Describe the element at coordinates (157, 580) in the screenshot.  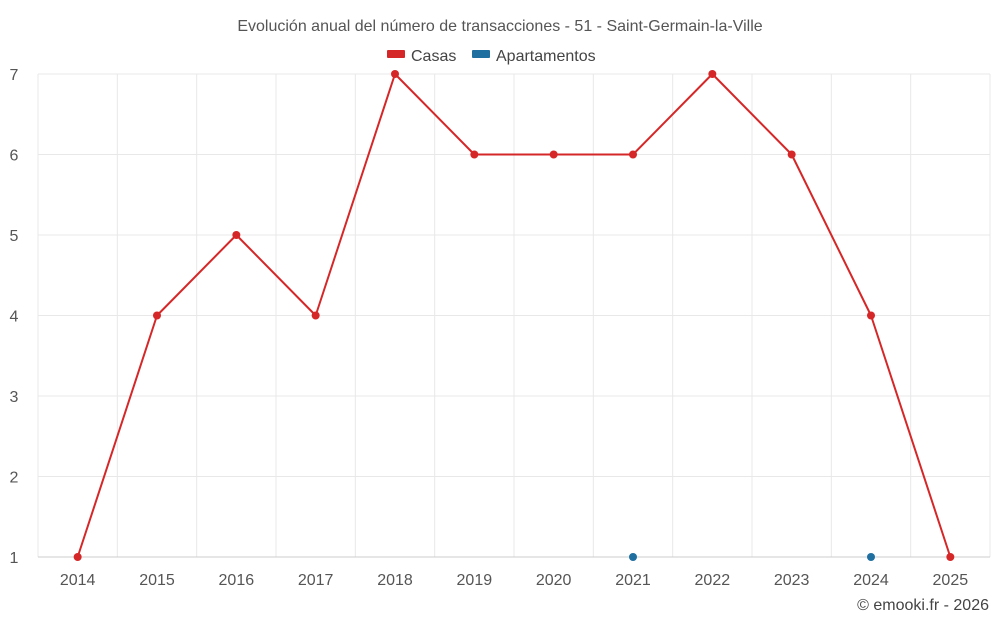
I see `x-tick-label: 2015` at that location.